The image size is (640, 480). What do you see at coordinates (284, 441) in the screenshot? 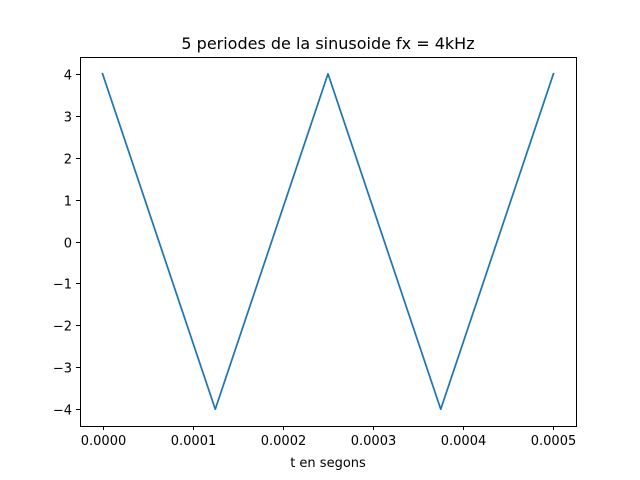
I see `x-tick-label: 0.0002` at bounding box center [284, 441].